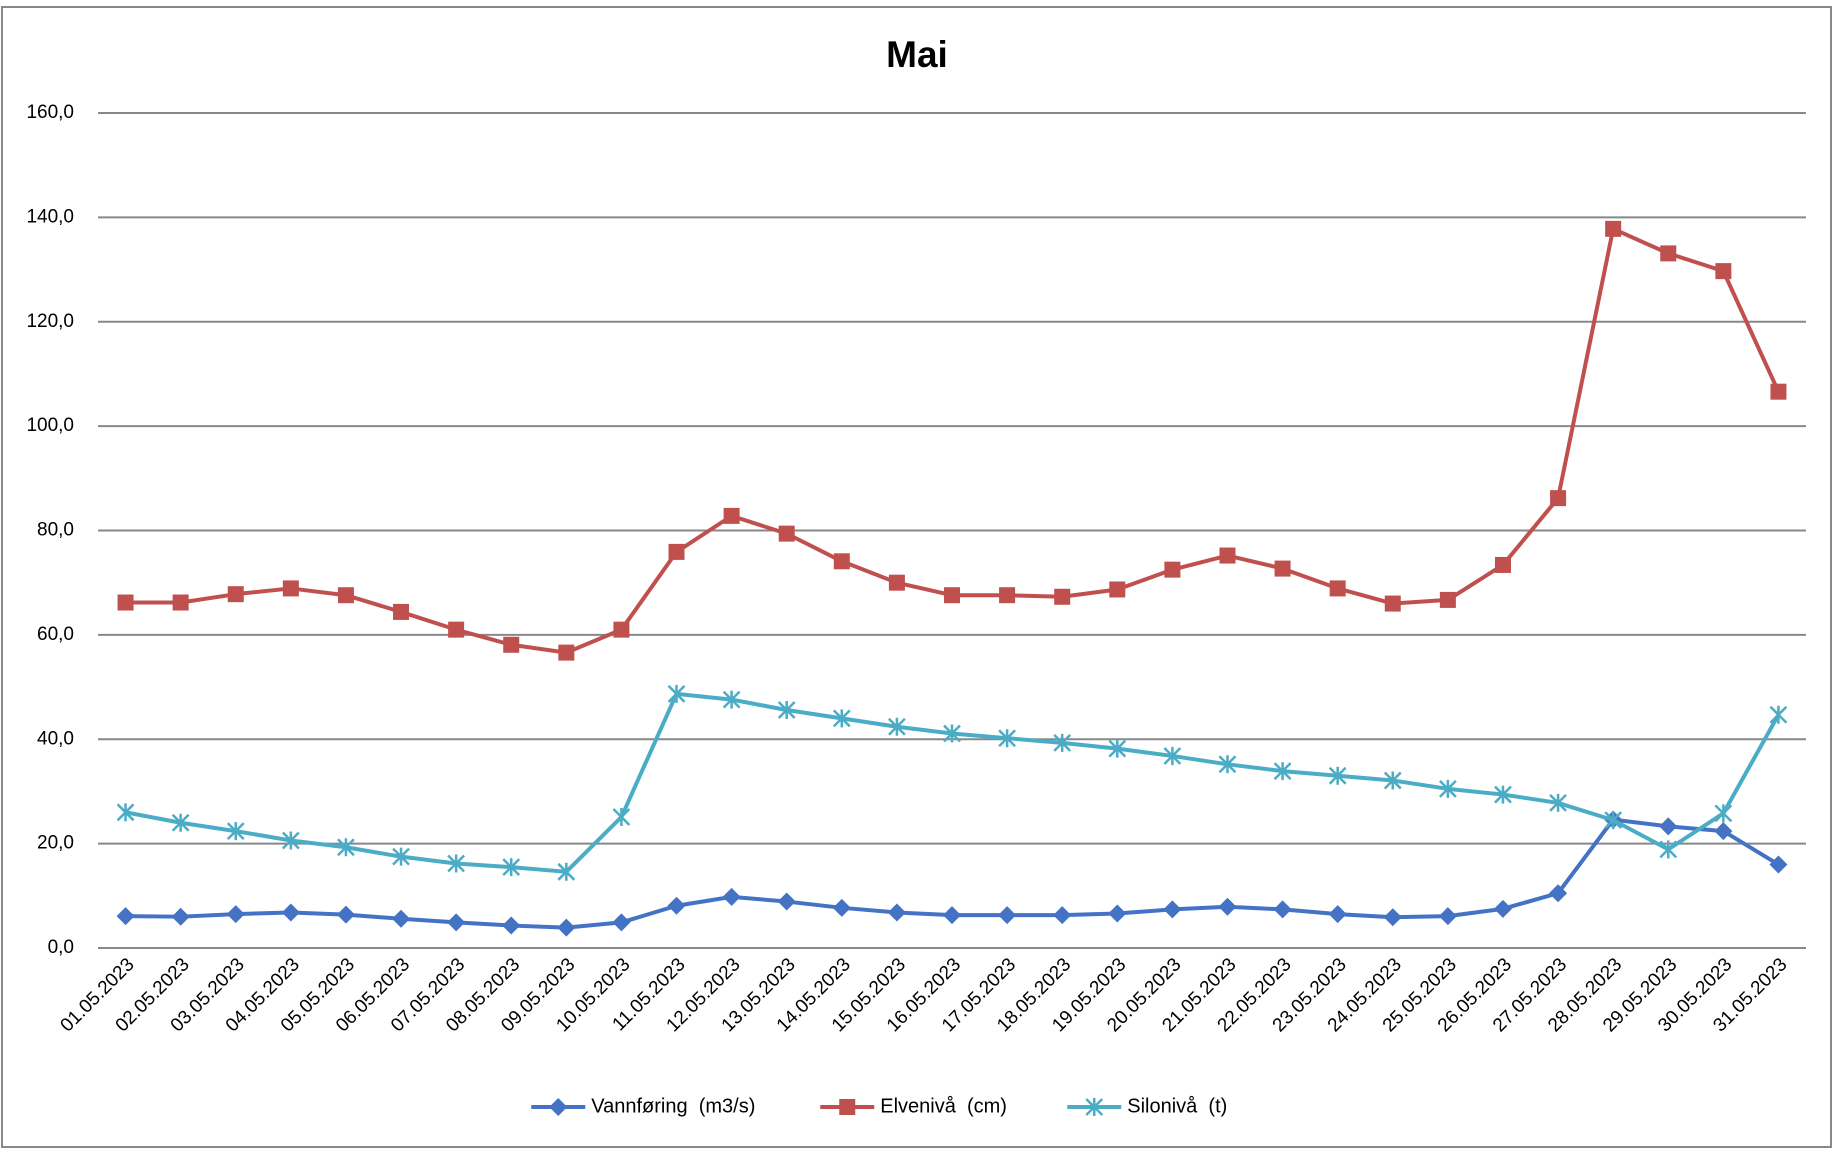 Image resolution: width=1835 pixels, height=1152 pixels. Describe the element at coordinates (55, 634) in the screenshot. I see `y-tick-label: 60,0` at that location.